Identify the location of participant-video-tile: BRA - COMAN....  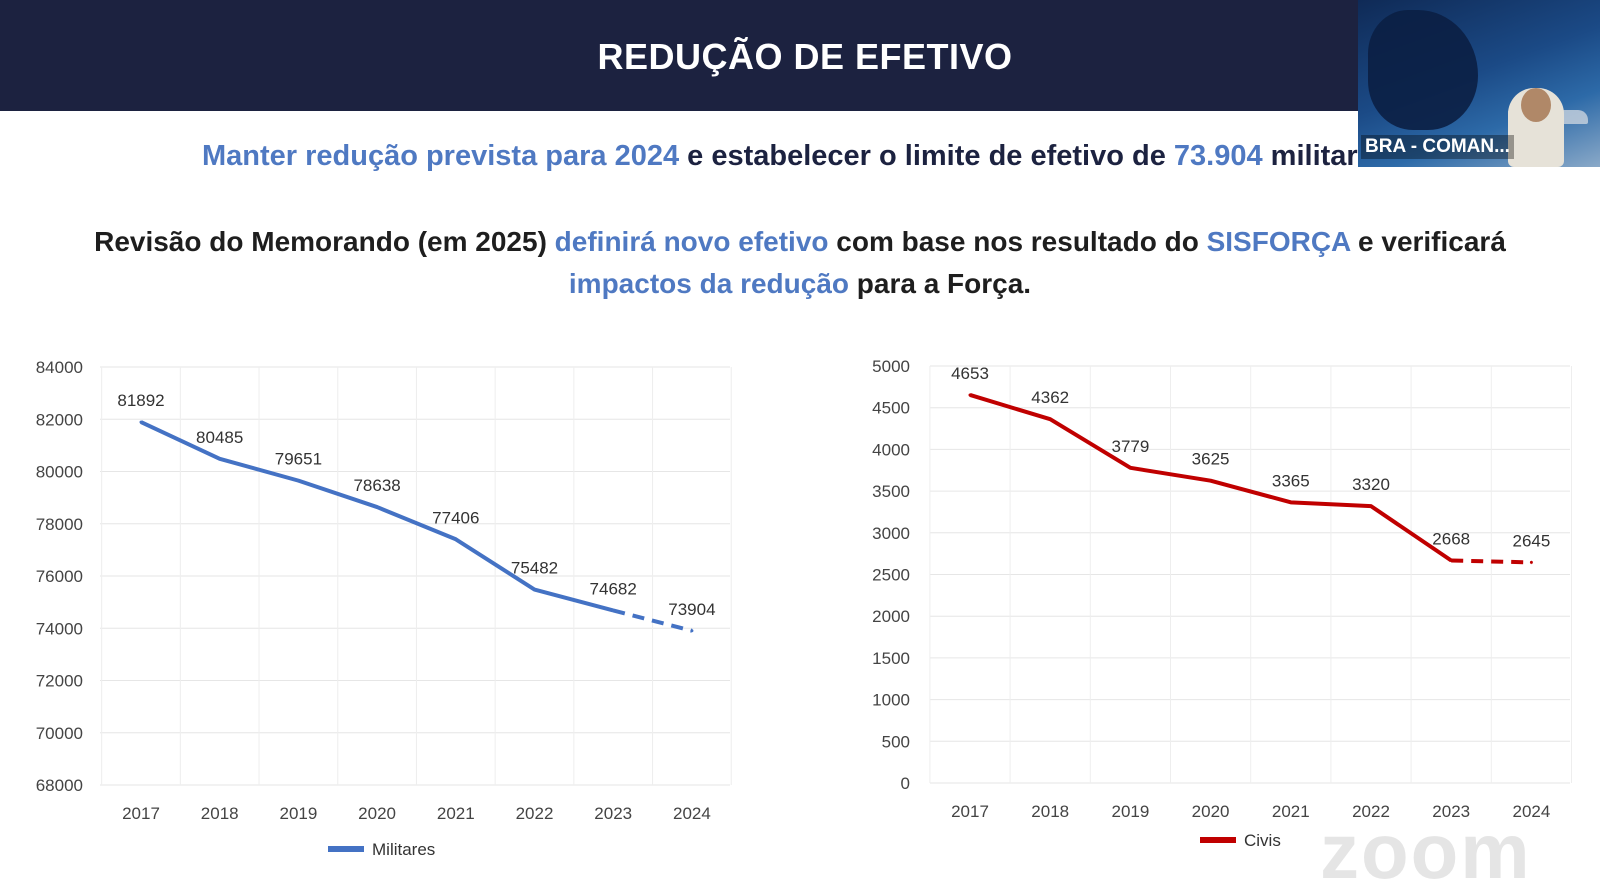
(1479, 83).